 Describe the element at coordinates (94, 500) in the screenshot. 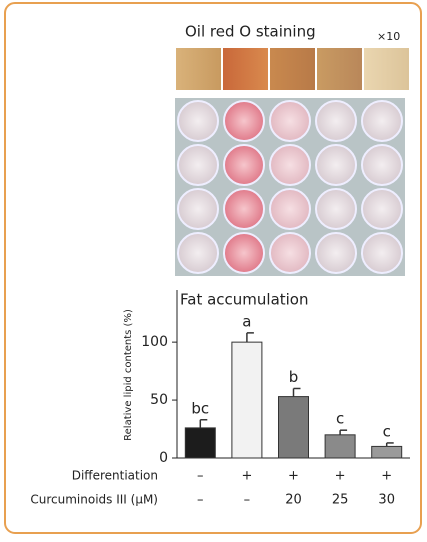

I see `condition-label: Curcuminoids III (μM)` at that location.